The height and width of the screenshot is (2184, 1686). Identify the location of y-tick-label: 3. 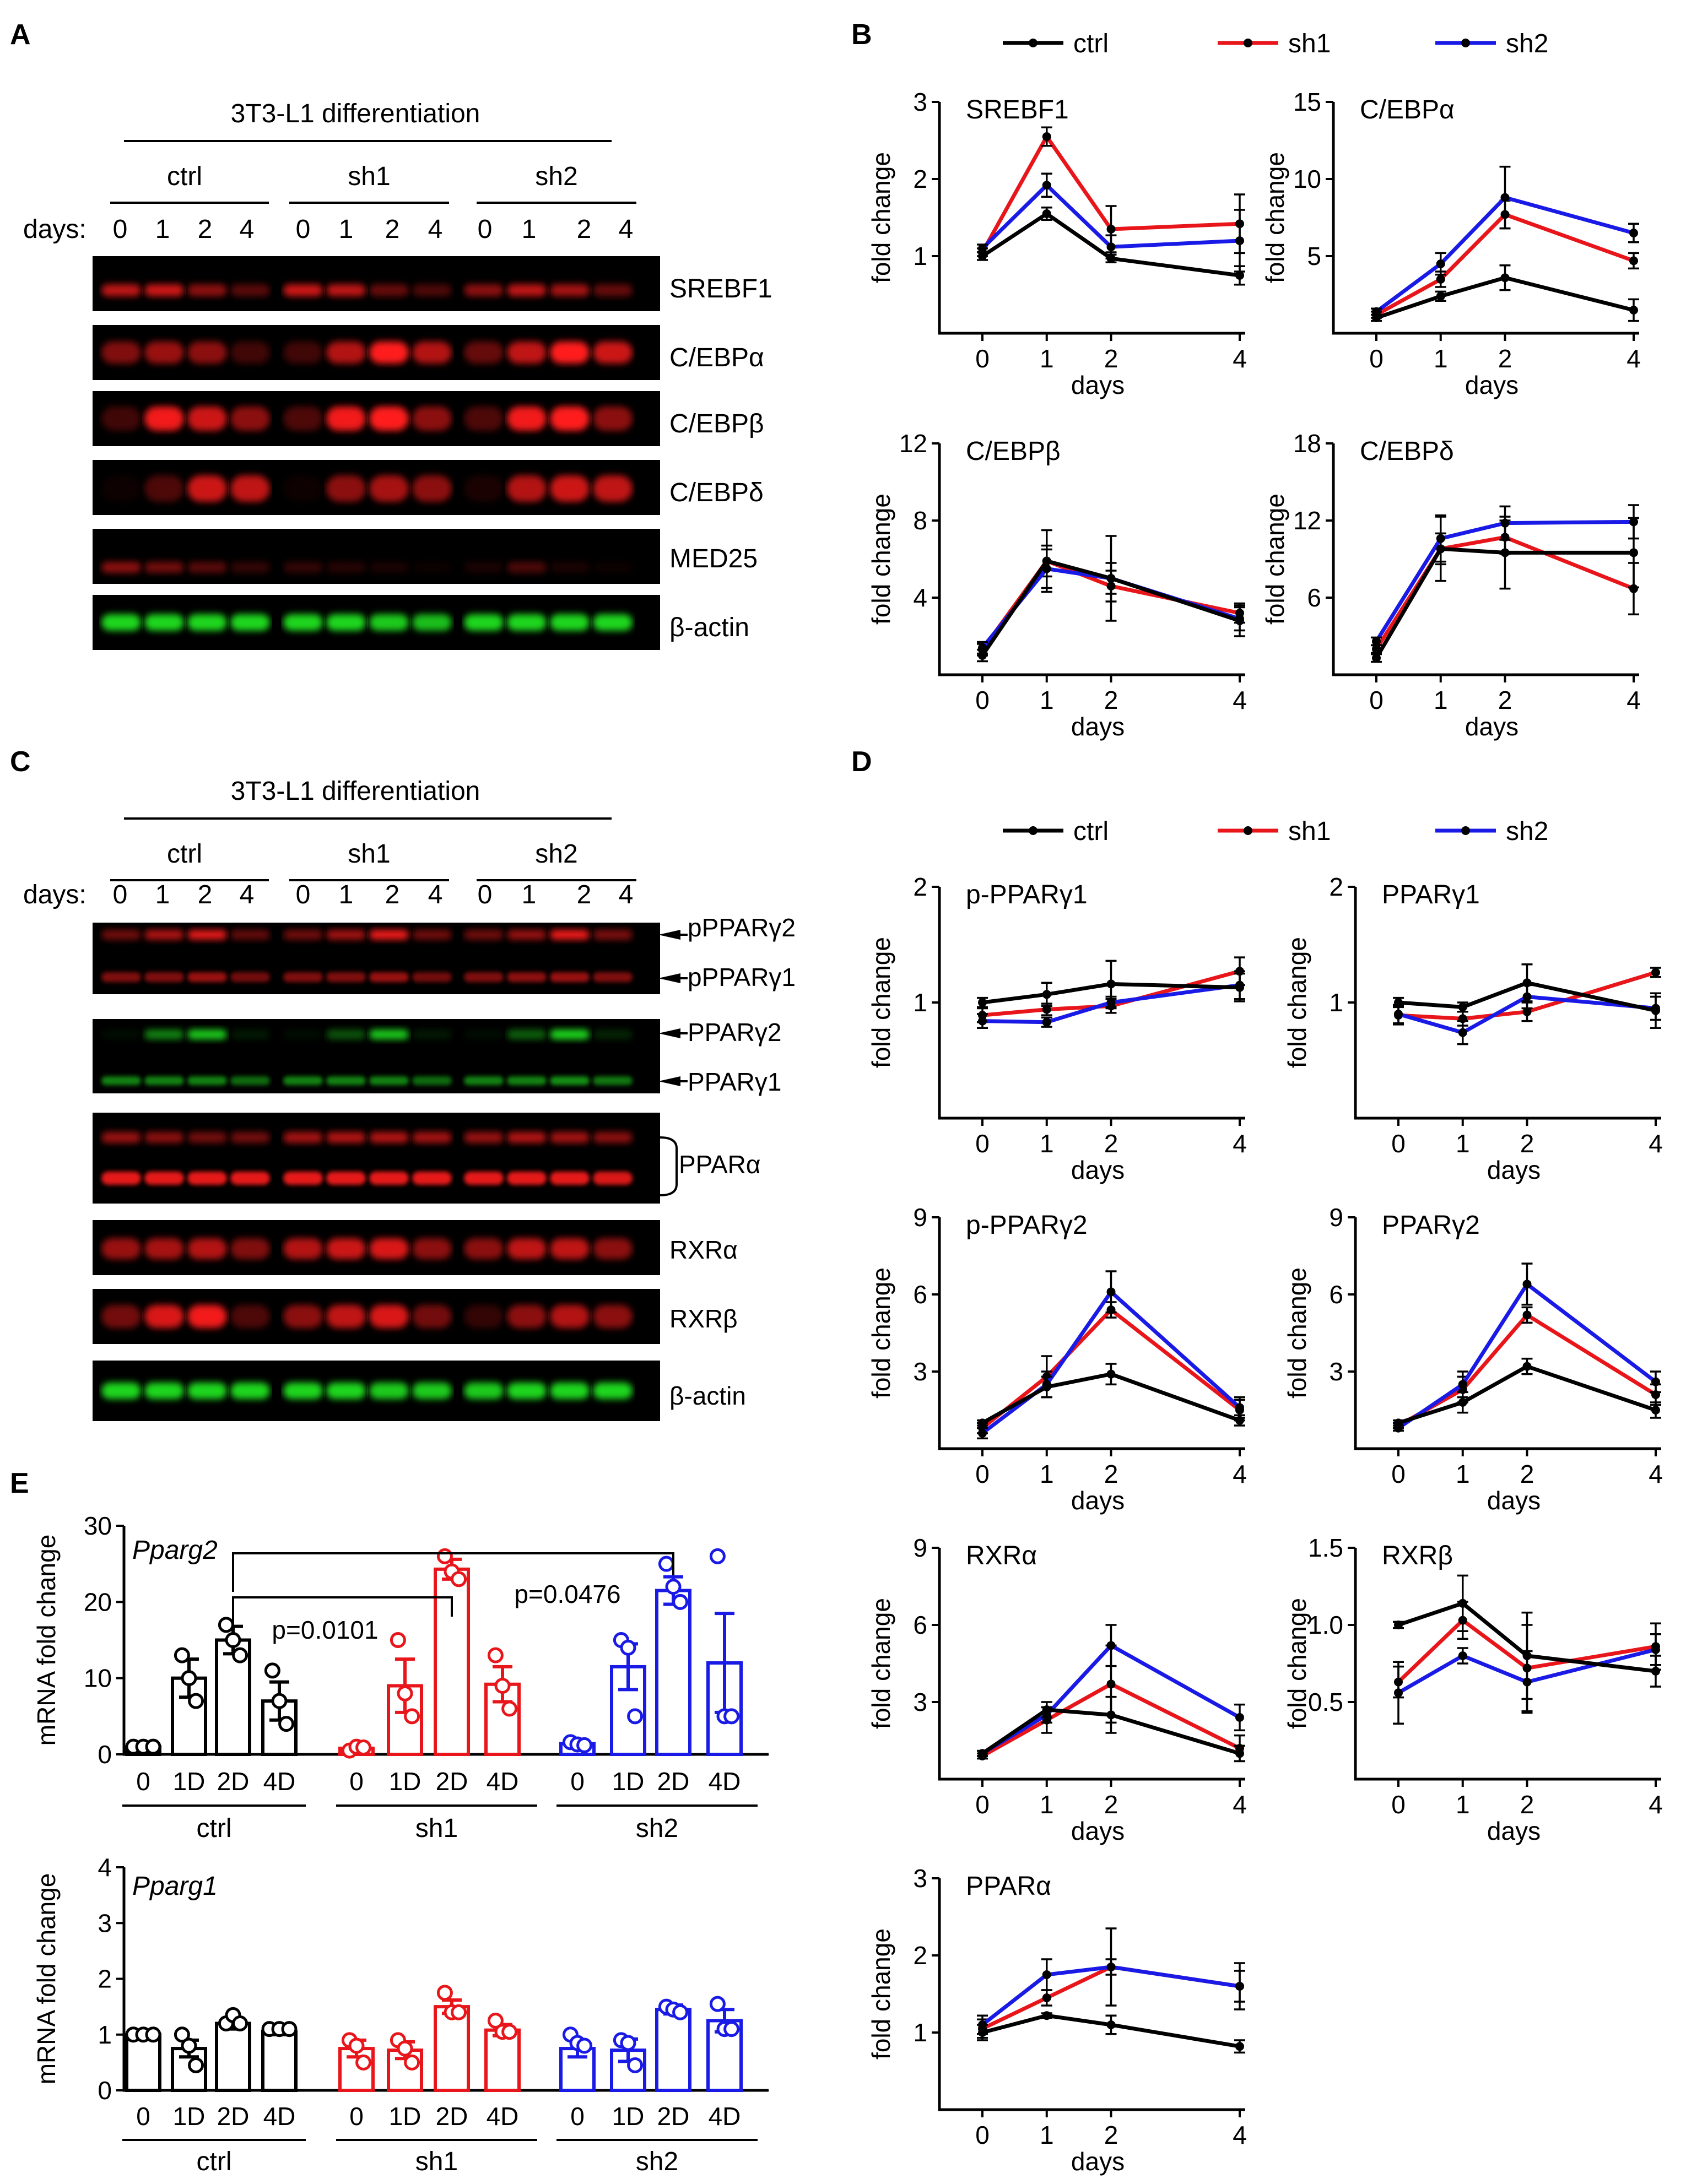
(105, 1923).